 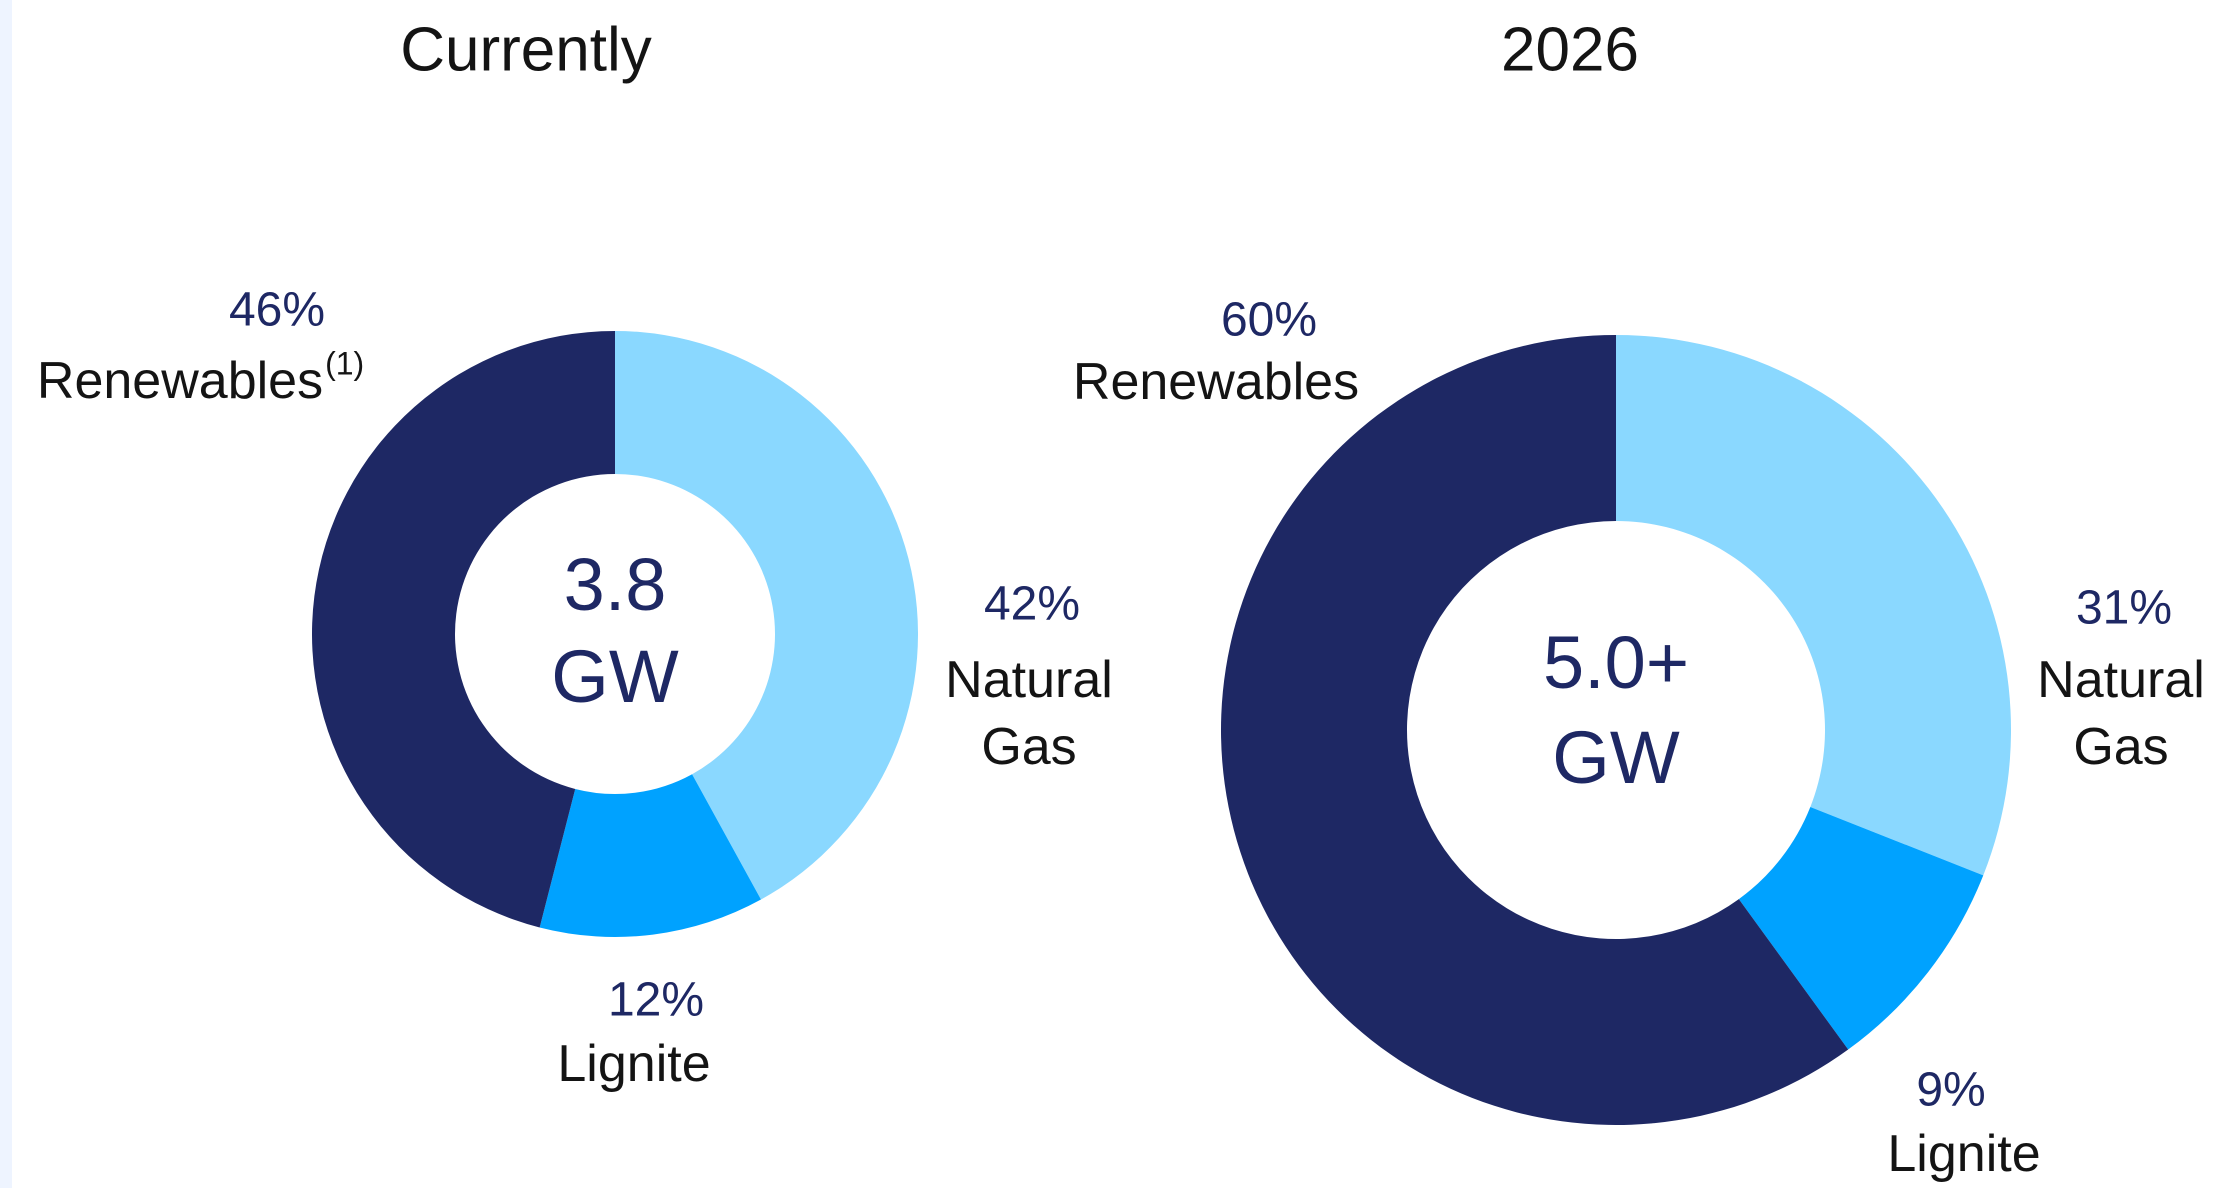 I want to click on value-label: 42%, so click(x=1032, y=604).